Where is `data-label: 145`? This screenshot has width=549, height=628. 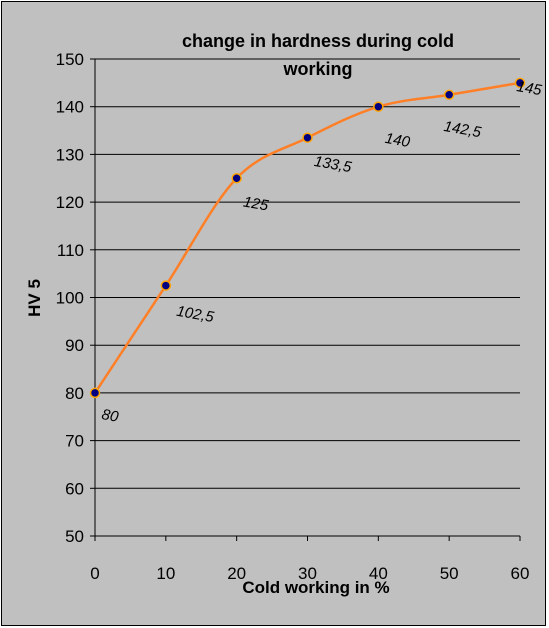 data-label: 145 is located at coordinates (529, 88).